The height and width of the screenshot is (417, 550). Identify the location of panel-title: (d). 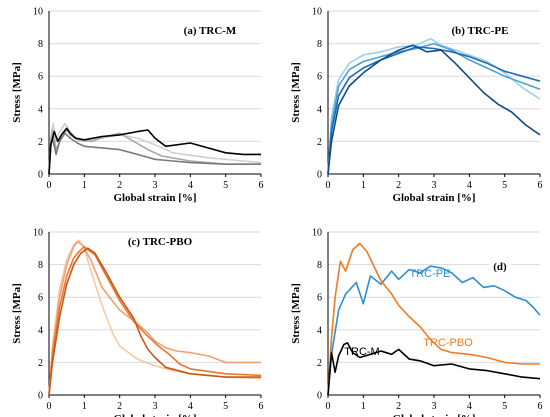
(500, 267).